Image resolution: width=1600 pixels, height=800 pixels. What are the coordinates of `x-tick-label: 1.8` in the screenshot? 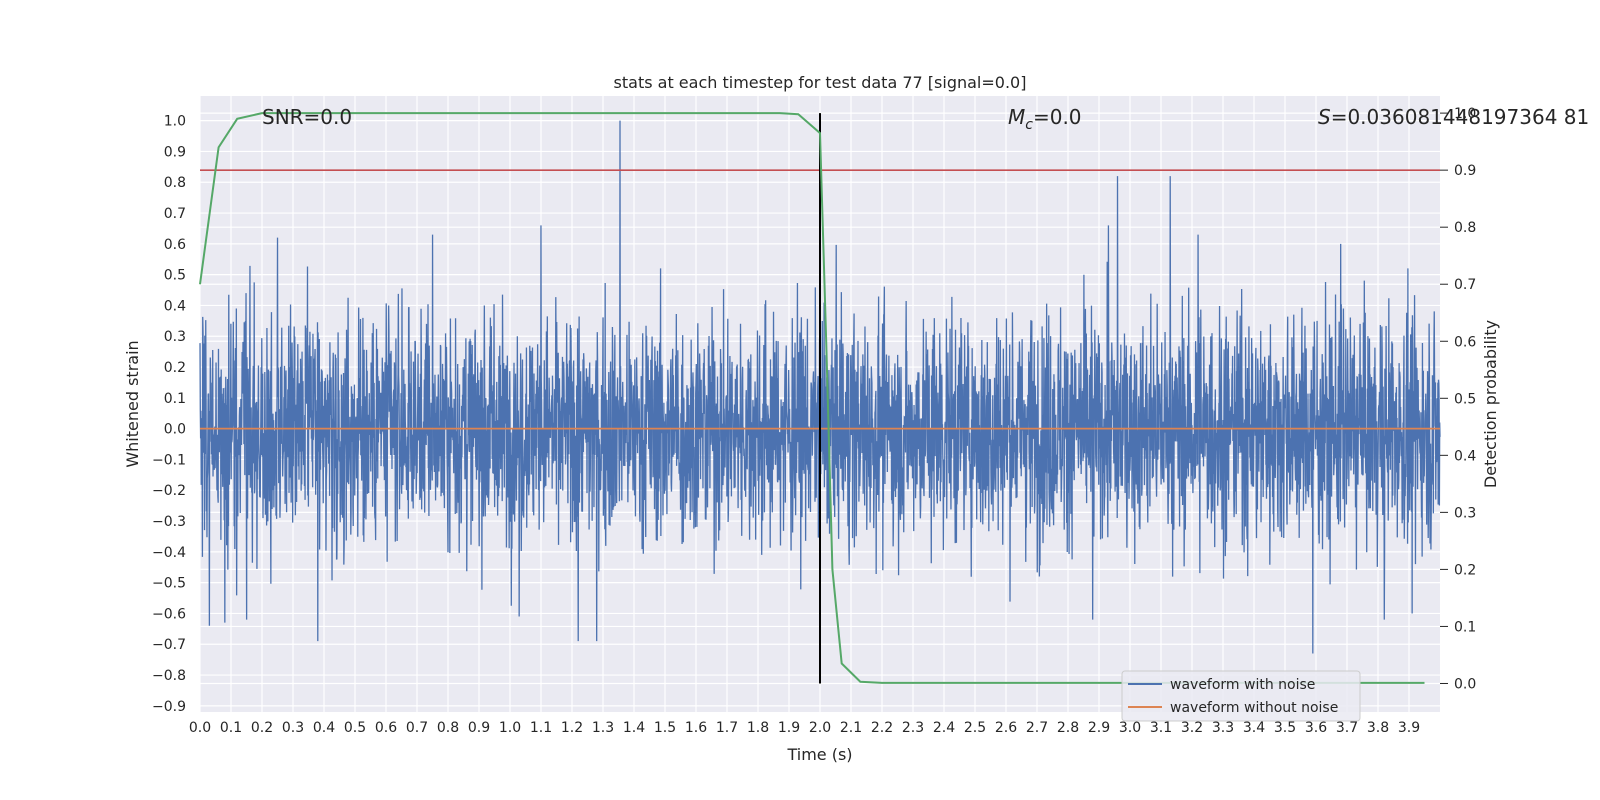 It's located at (758, 728).